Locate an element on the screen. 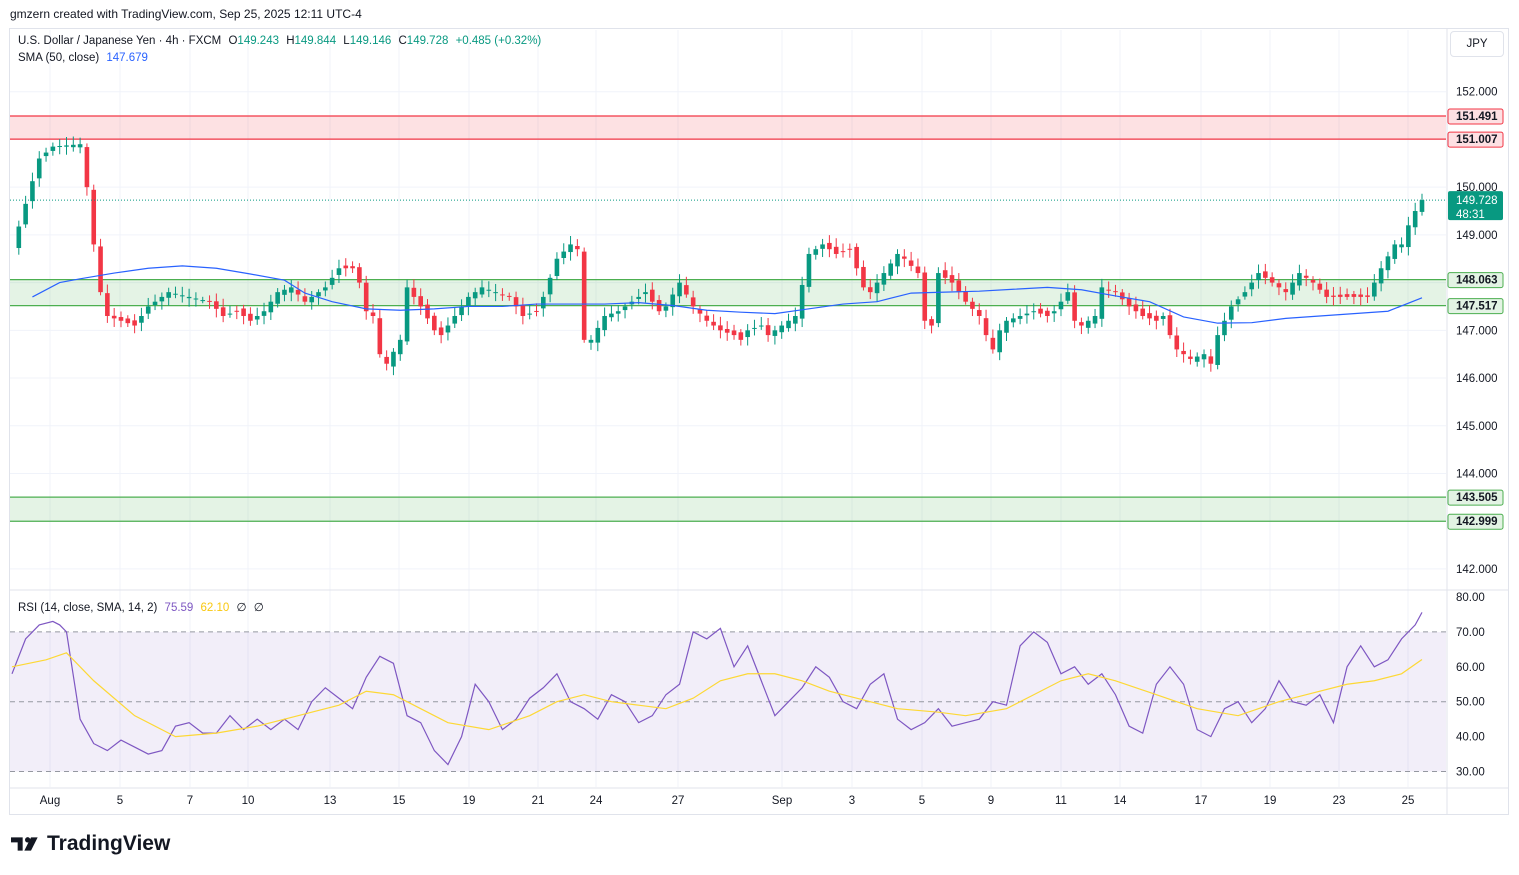 This screenshot has height=875, width=1519. sma-value: 147.679 is located at coordinates (127, 58).